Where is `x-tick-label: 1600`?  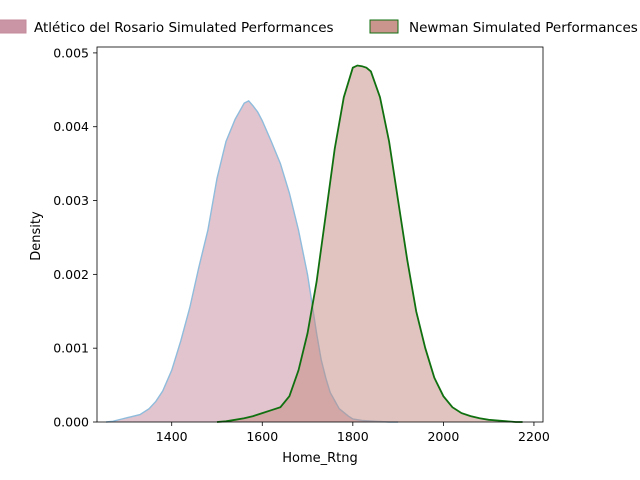 x-tick-label: 1600 is located at coordinates (262, 436).